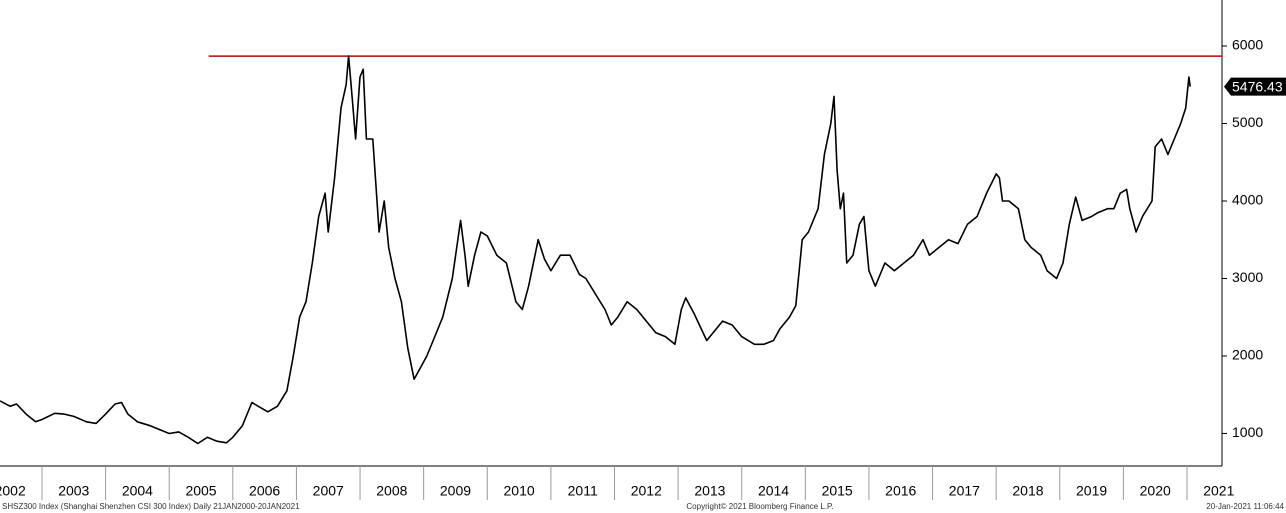 The image size is (1286, 513). Describe the element at coordinates (646, 491) in the screenshot. I see `x-tick-label: 2012` at that location.